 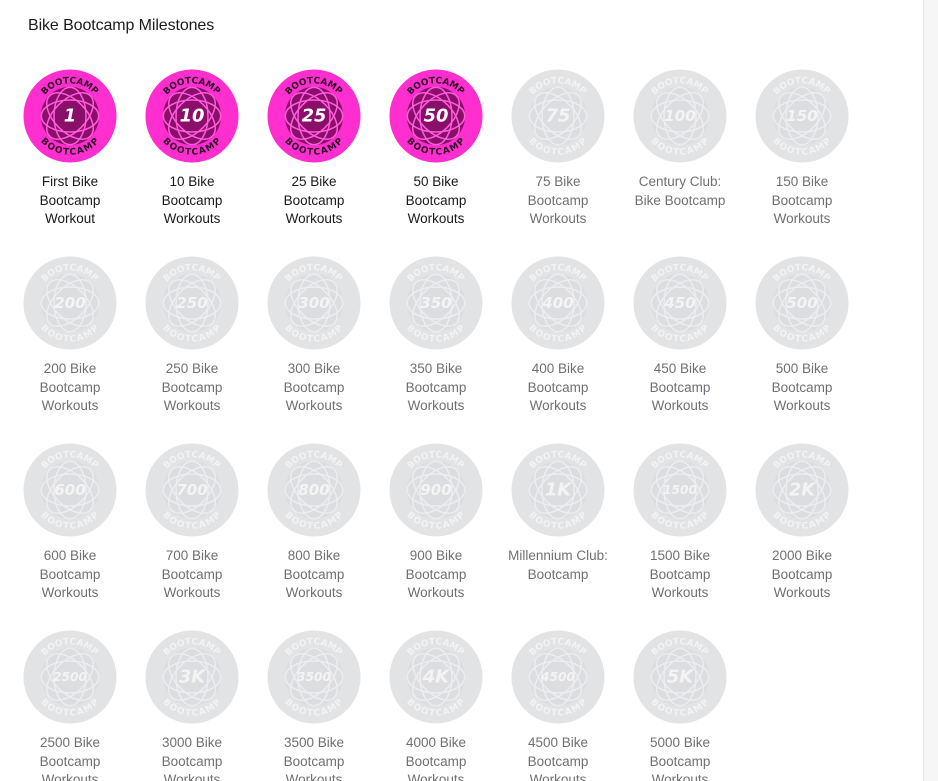 I want to click on milestone-number: 10, so click(x=192, y=115).